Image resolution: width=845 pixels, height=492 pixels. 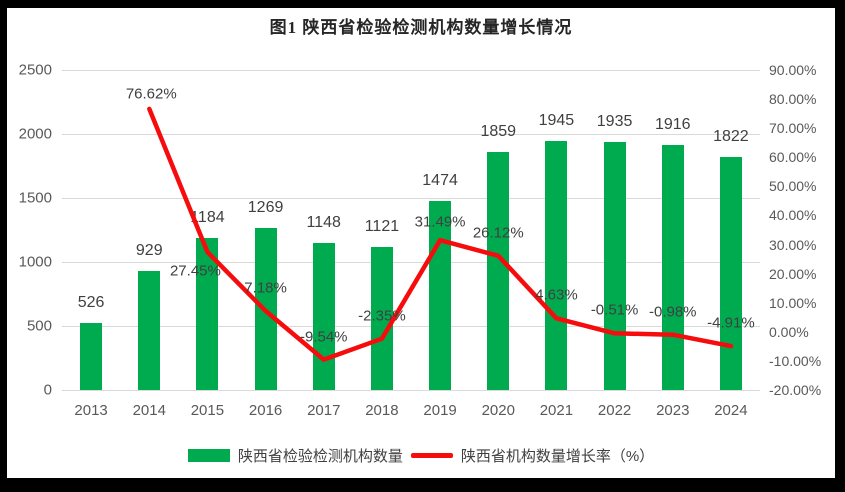 I want to click on bar-value-label: 1121, so click(x=382, y=226).